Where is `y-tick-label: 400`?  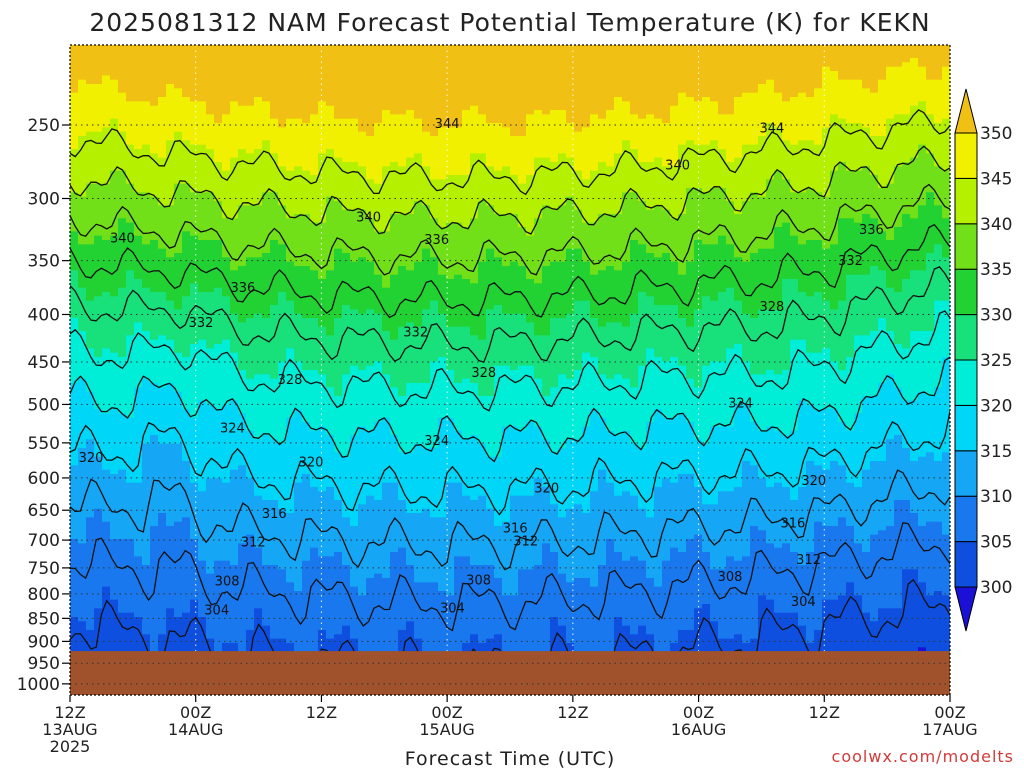 y-tick-label: 400 is located at coordinates (44, 316).